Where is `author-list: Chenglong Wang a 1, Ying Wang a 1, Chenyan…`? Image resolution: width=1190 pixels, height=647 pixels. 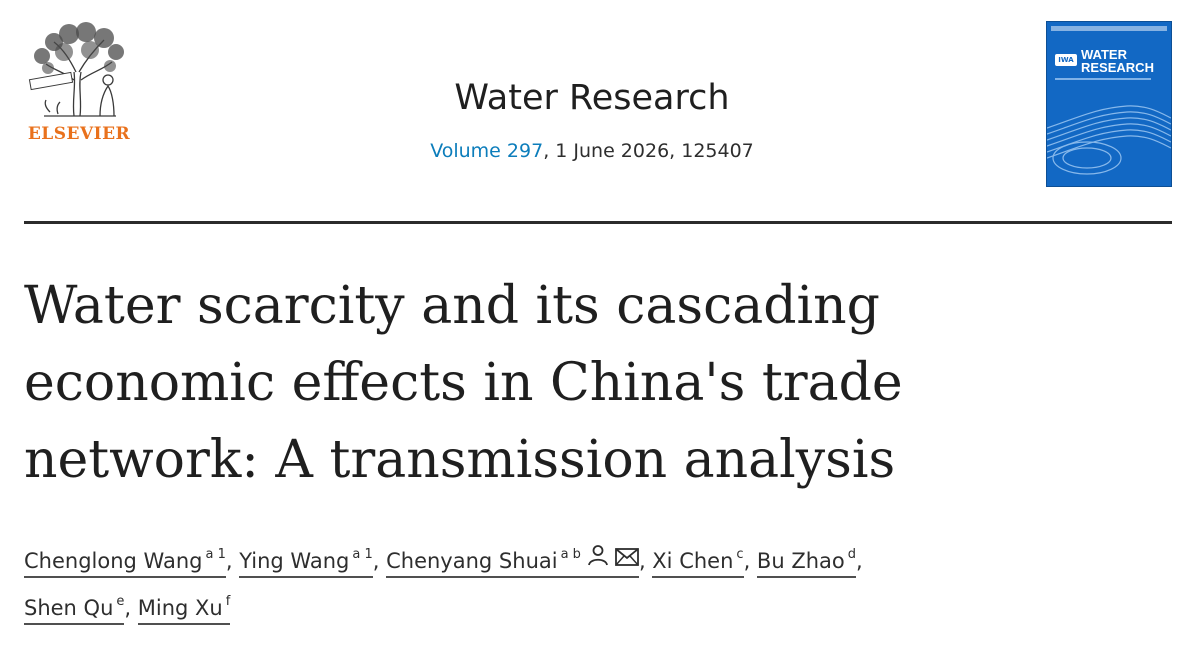
author-list: Chenglong Wang a 1, Ying Wang a 1, Chenyan… is located at coordinates (599, 584).